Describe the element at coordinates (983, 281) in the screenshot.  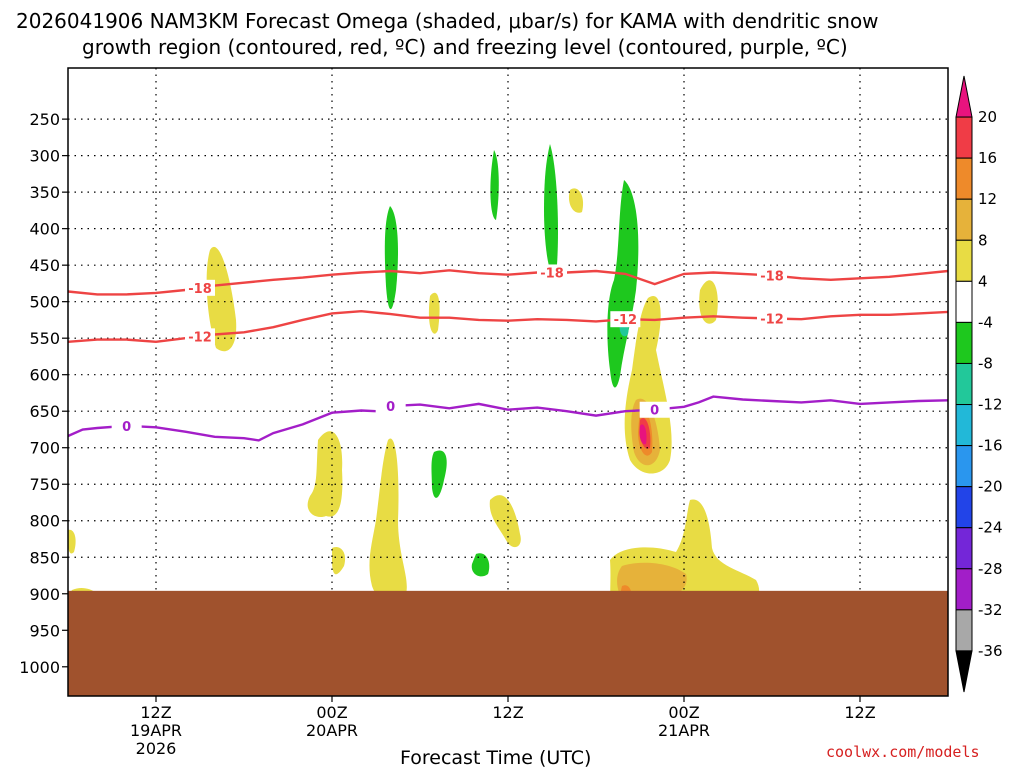
I see `colorbar-tick-label: 4` at that location.